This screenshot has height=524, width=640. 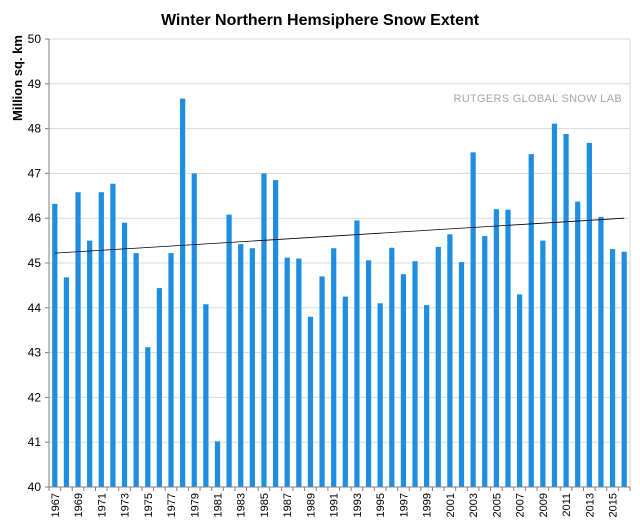 What do you see at coordinates (311, 505) in the screenshot?
I see `x-tick-label: 1989` at bounding box center [311, 505].